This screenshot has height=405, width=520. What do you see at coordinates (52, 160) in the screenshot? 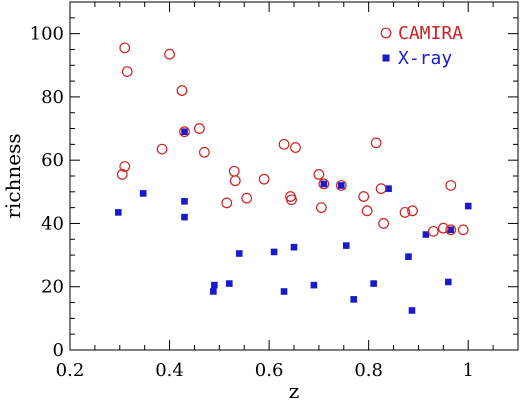
I see `y-tick-label: 60` at bounding box center [52, 160].